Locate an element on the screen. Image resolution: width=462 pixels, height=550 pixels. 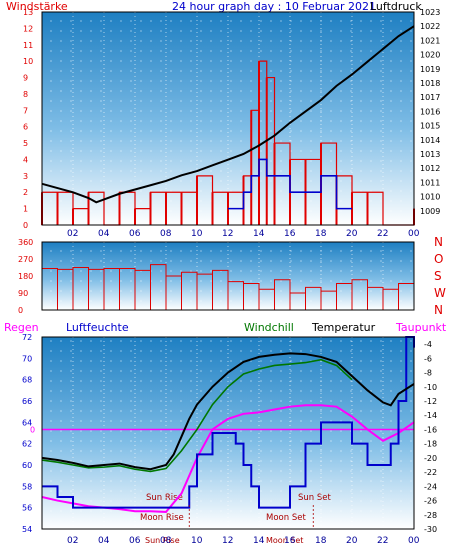
right-tick-label: 1019 is located at coordinates (430, 69).